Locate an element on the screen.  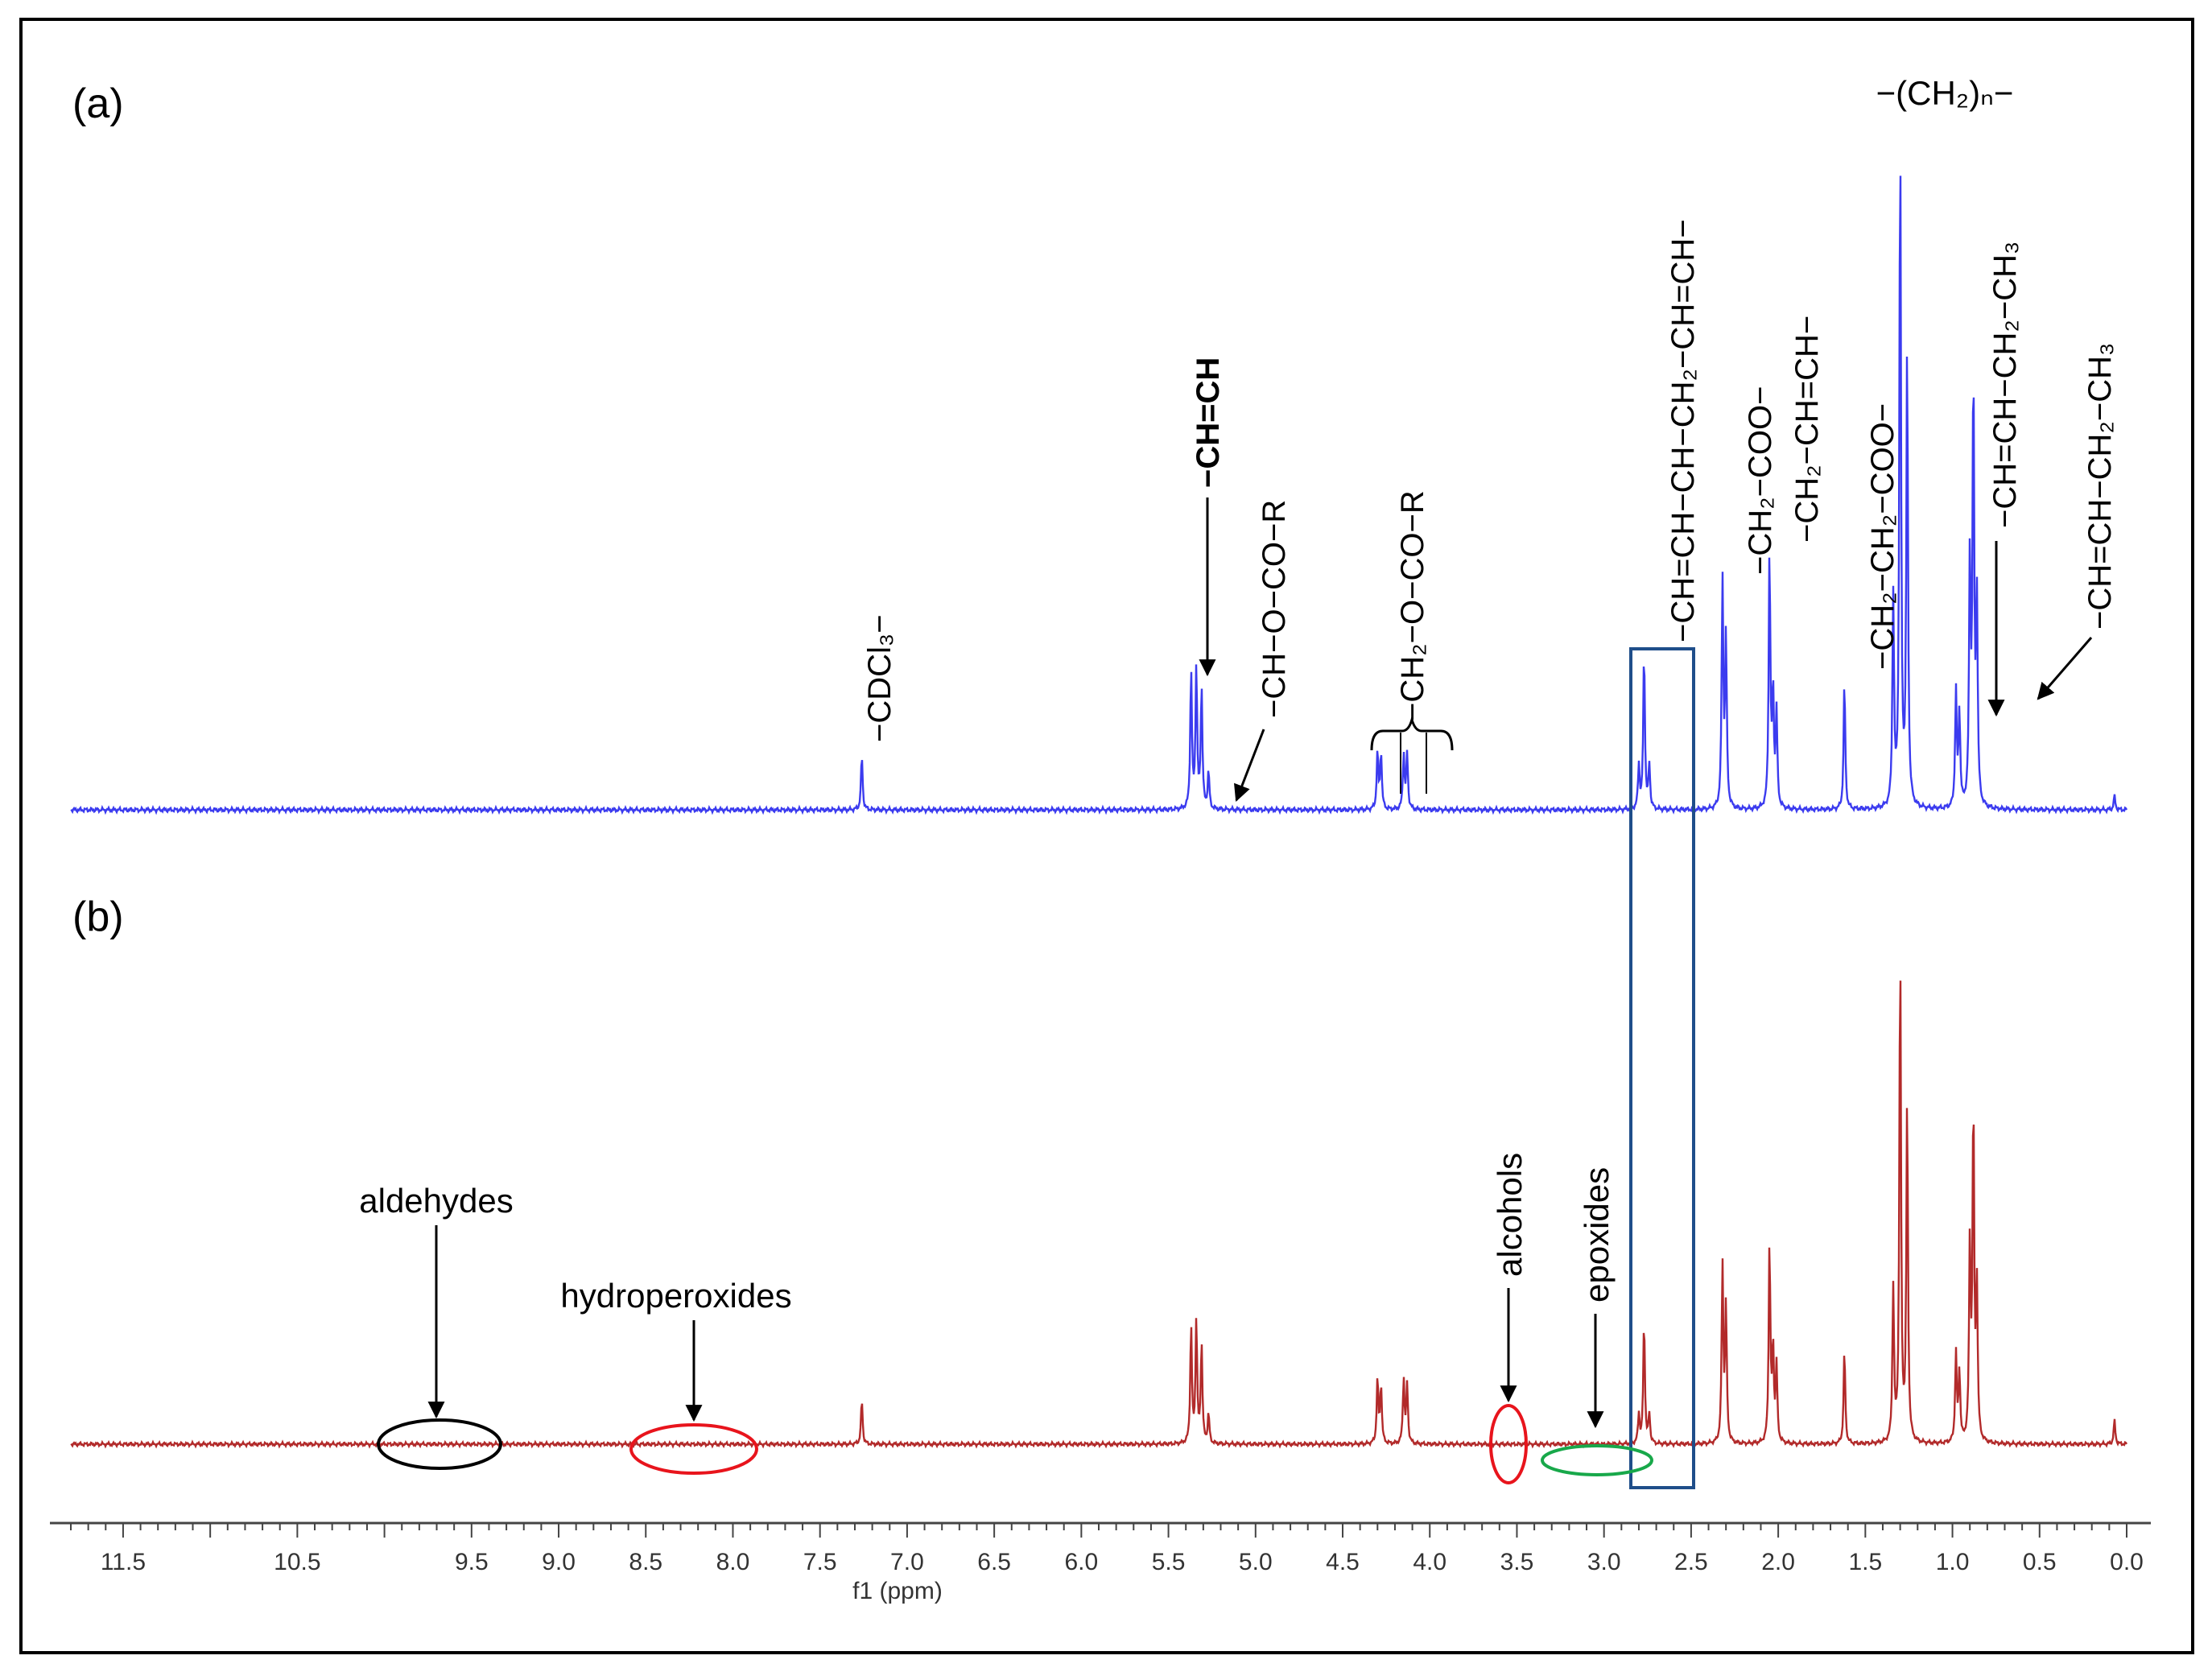
x-tick-label: 8.5 is located at coordinates (645, 1562).